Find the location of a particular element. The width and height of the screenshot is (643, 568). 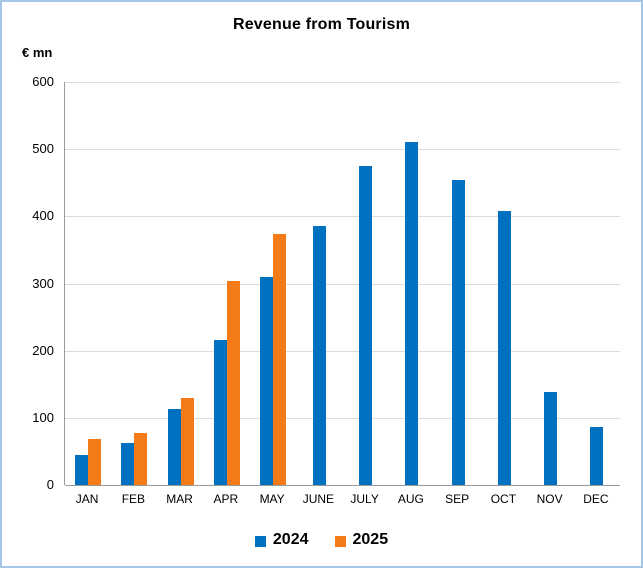

bar-2024-mar is located at coordinates (174, 447).